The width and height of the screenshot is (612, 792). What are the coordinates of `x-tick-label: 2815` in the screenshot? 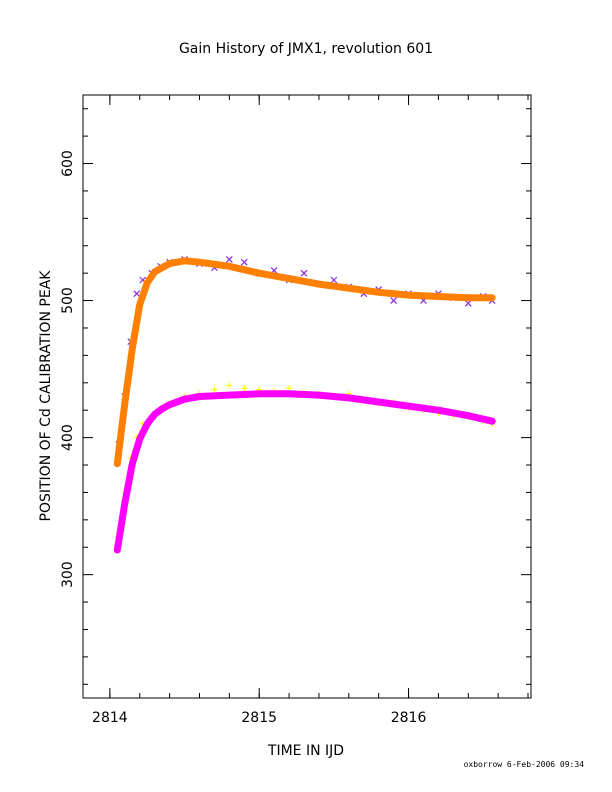 It's located at (259, 718).